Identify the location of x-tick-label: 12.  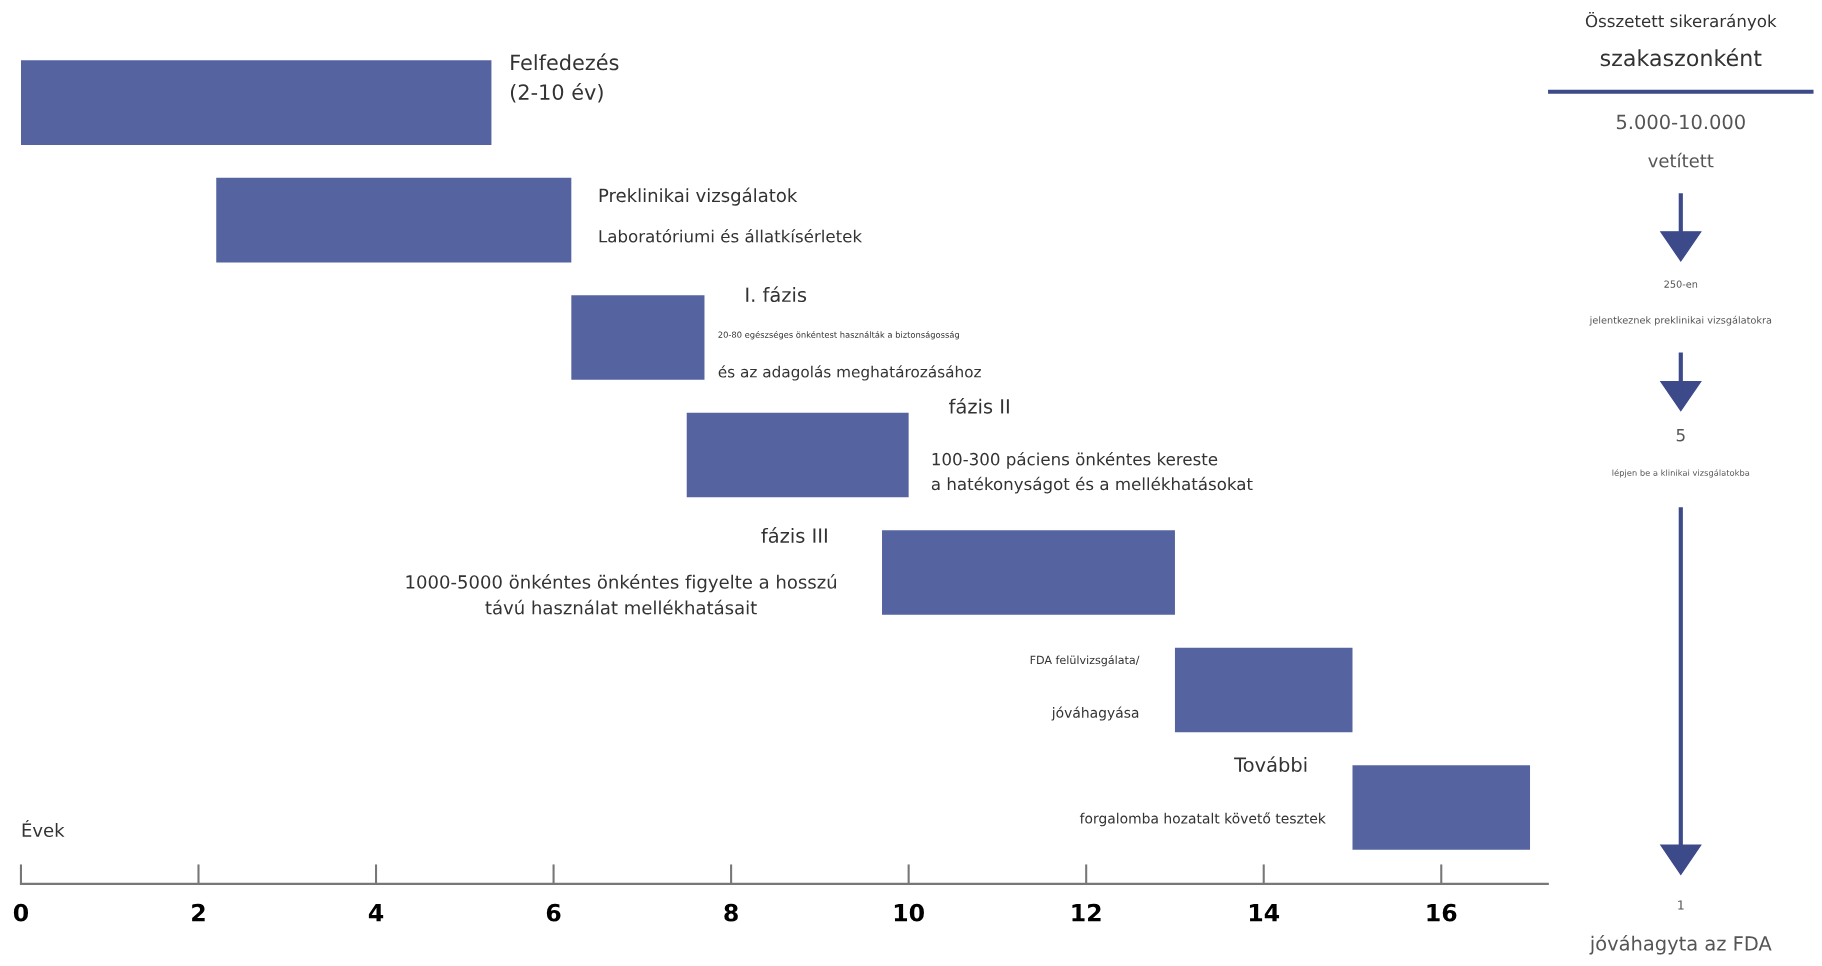
(1086, 912).